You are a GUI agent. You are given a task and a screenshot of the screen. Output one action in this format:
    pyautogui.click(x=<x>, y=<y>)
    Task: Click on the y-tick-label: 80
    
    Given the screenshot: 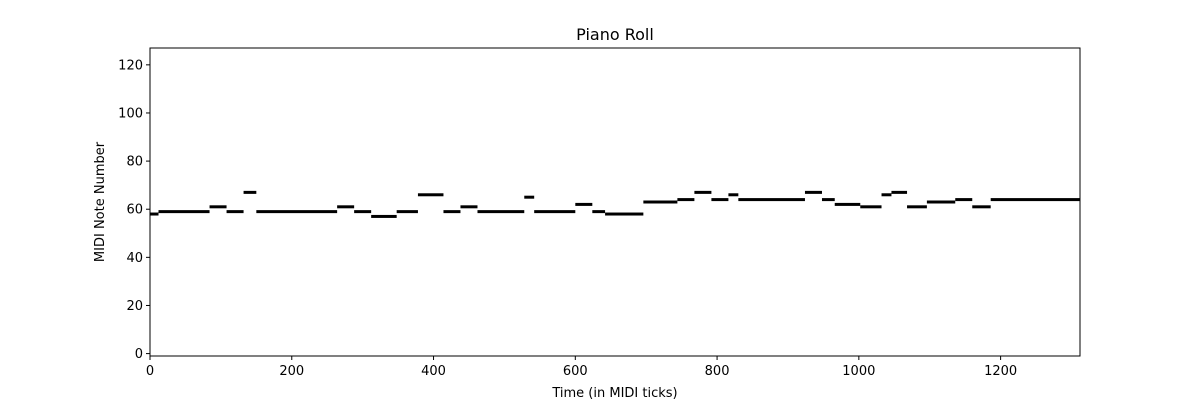 What is the action you would take?
    pyautogui.click(x=134, y=162)
    